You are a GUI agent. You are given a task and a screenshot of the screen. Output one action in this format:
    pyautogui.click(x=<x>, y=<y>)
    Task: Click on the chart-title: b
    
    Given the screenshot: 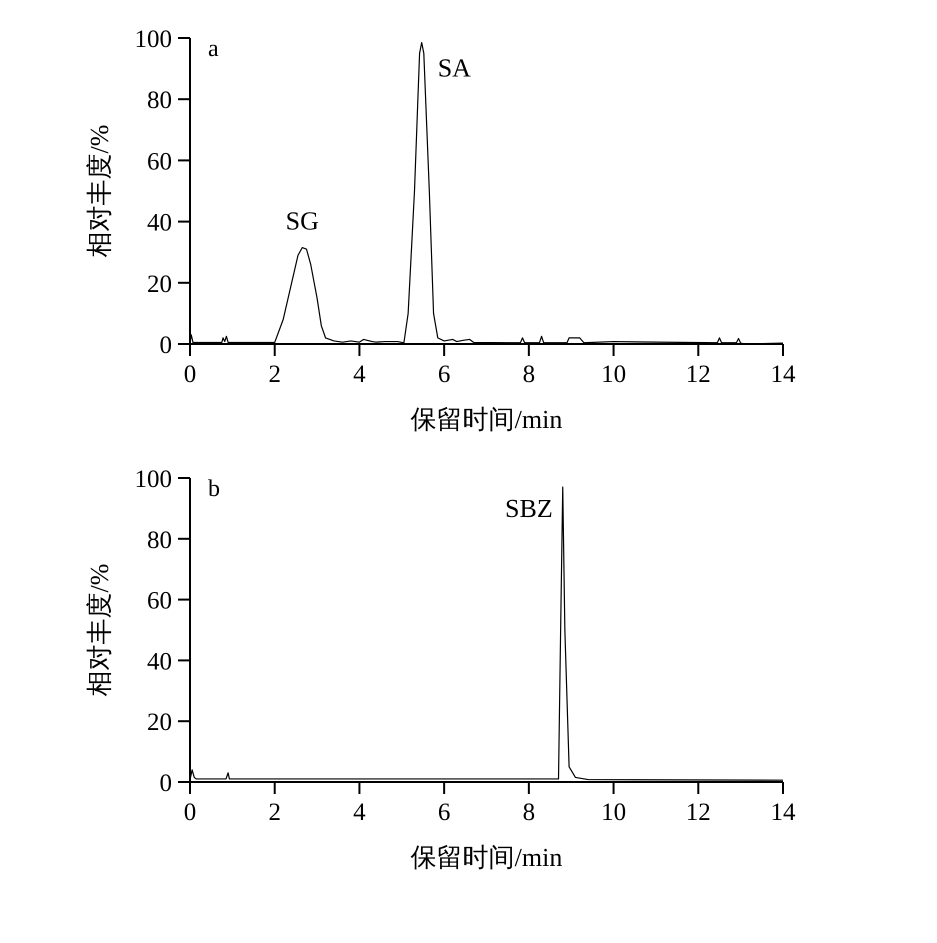 What is the action you would take?
    pyautogui.click(x=214, y=489)
    